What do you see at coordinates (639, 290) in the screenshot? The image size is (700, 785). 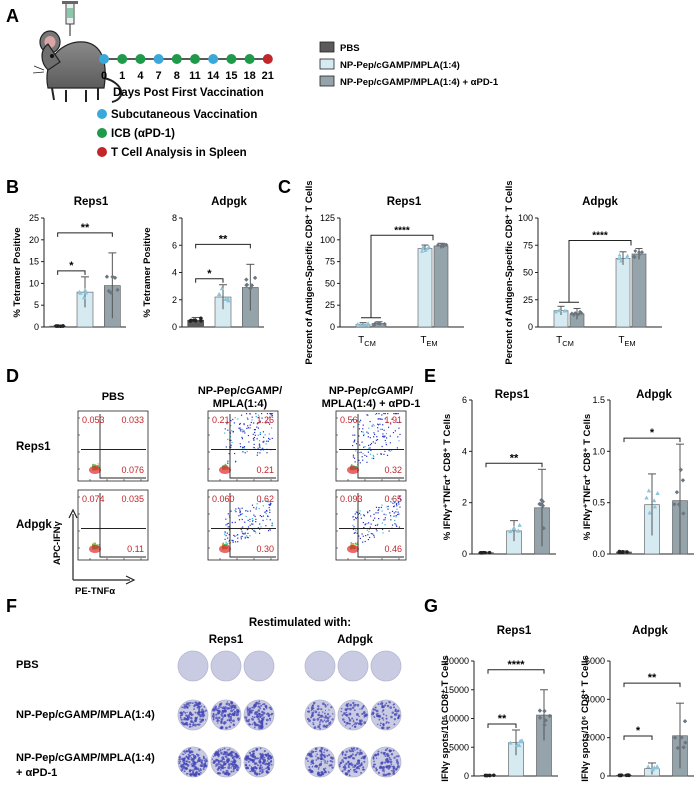 I see `bar` at bounding box center [639, 290].